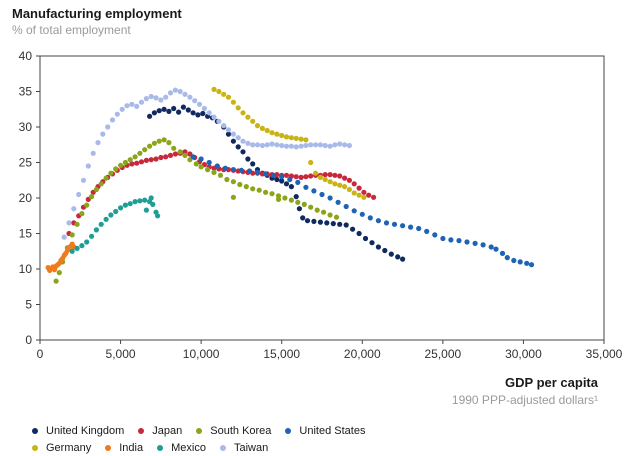 This screenshot has width=625, height=456. I want to click on x-tick-label: 0, so click(40, 354).